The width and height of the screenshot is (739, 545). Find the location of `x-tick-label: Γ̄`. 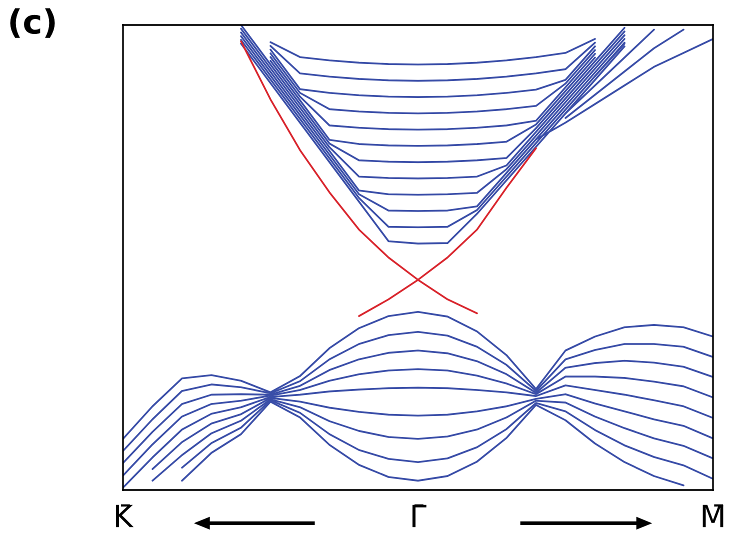

x-tick-label: Γ̄ is located at coordinates (419, 516).